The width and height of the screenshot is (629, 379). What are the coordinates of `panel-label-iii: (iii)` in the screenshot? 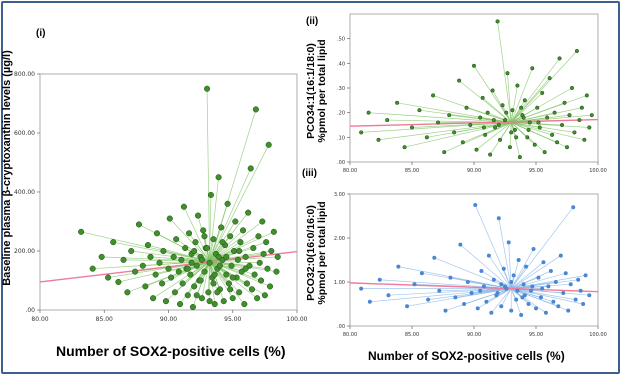 It's located at (309, 173).